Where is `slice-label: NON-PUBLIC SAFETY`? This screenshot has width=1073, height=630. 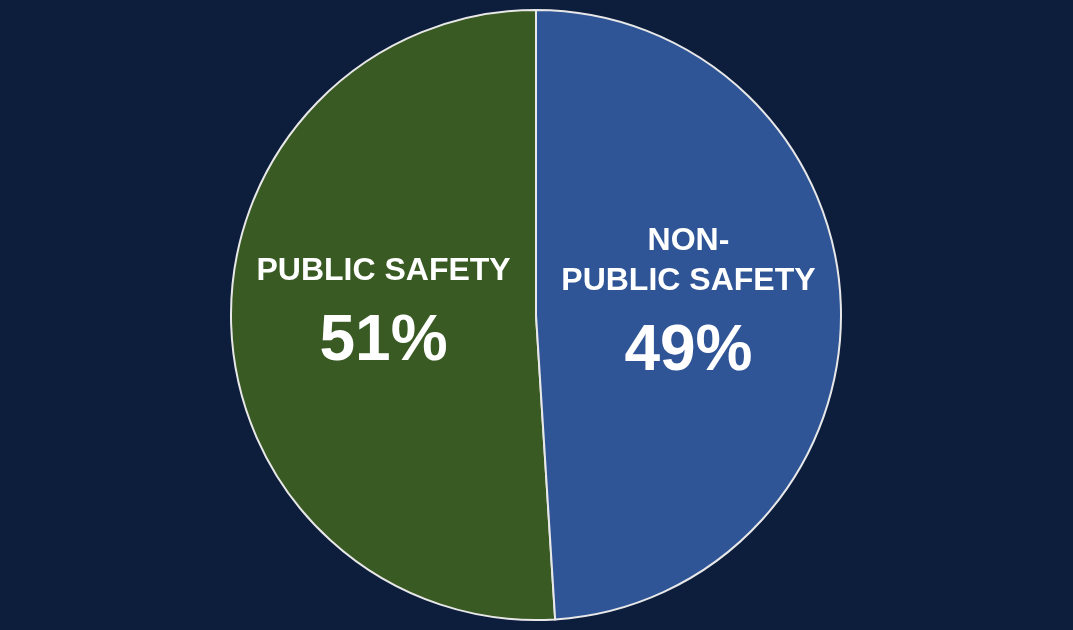 slice-label: NON-PUBLIC SAFETY is located at coordinates (688, 259).